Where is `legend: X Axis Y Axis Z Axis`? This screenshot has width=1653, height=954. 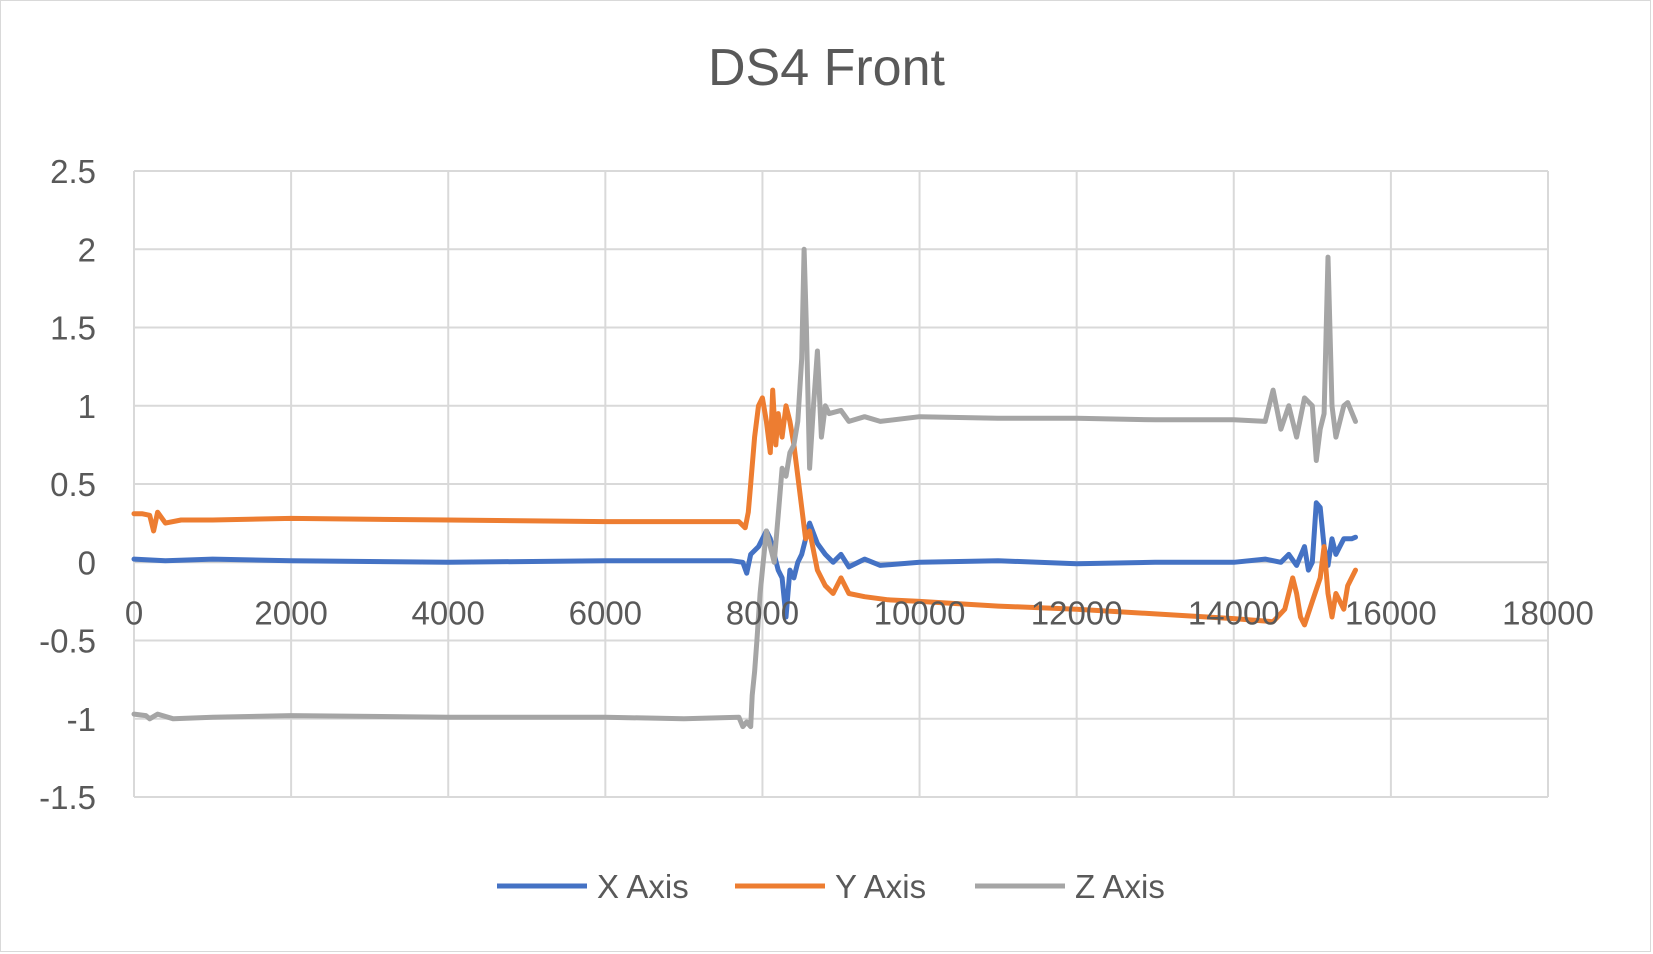 legend: X Axis Y Axis Z Axis is located at coordinates (831, 886).